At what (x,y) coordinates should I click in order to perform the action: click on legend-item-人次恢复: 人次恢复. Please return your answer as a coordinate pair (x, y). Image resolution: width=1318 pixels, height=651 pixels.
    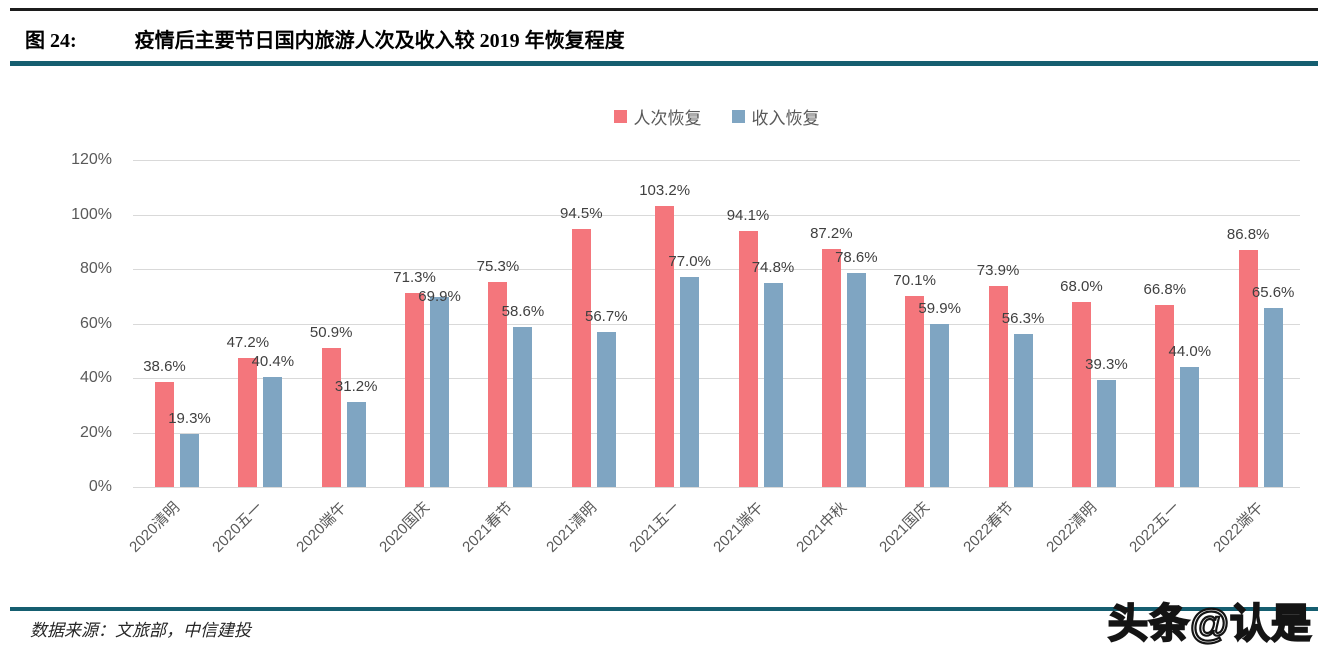
    Looking at the image, I should click on (657, 116).